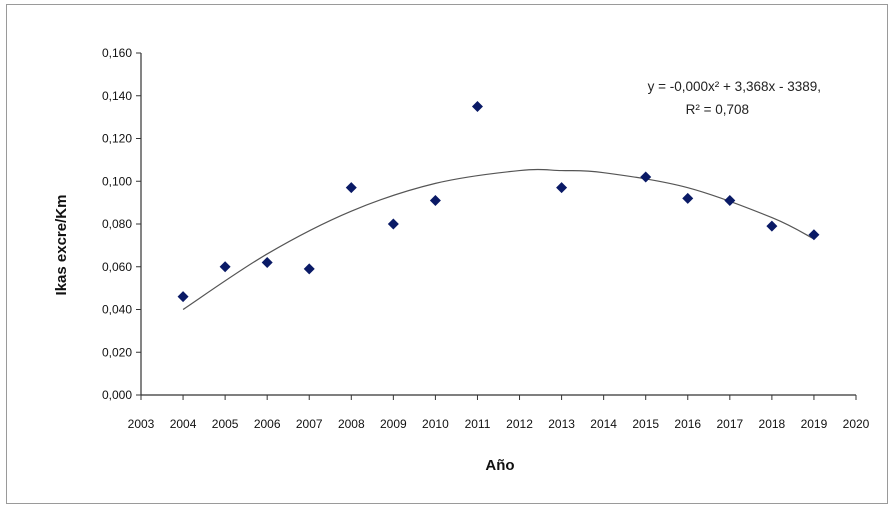 This screenshot has width=894, height=506. What do you see at coordinates (117, 224) in the screenshot?
I see `y-tick-label: 0,080` at bounding box center [117, 224].